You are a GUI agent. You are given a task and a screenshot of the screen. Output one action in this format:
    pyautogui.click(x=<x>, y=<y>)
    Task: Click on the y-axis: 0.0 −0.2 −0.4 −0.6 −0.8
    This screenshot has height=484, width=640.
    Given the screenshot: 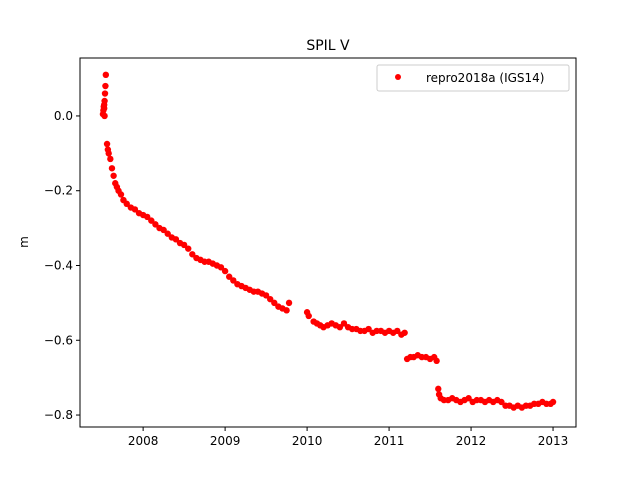 What is the action you would take?
    pyautogui.click(x=62, y=265)
    